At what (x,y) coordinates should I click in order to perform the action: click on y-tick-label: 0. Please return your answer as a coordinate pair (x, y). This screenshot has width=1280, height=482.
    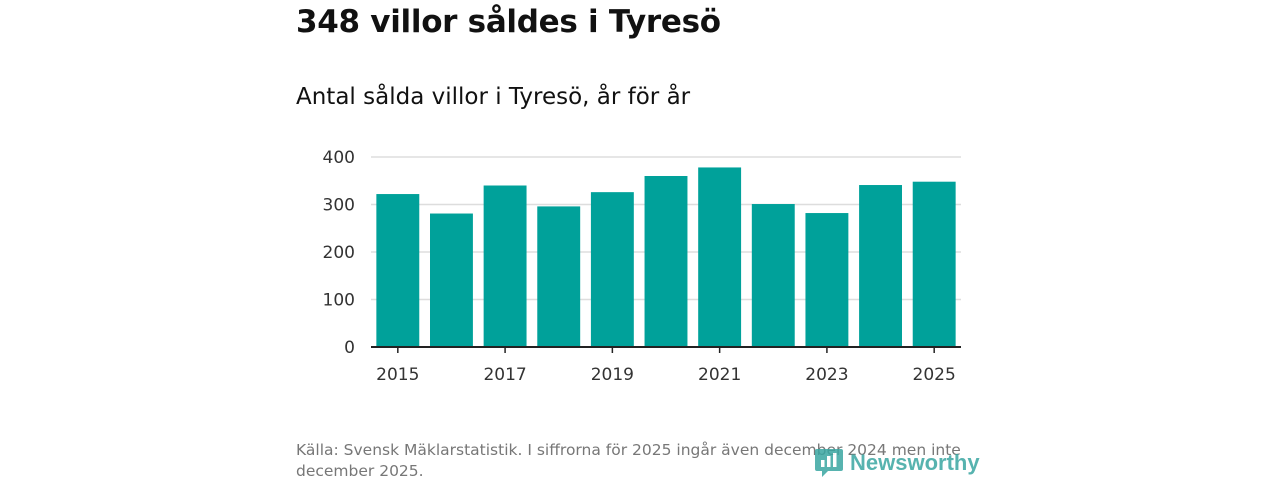
    Looking at the image, I should click on (349, 348).